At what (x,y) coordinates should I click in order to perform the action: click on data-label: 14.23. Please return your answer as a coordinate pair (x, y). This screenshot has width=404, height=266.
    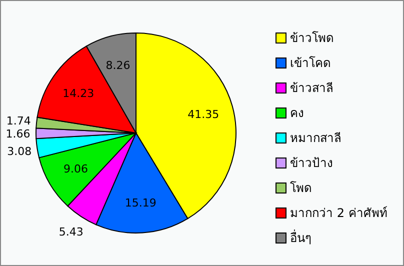
    Looking at the image, I should click on (78, 93).